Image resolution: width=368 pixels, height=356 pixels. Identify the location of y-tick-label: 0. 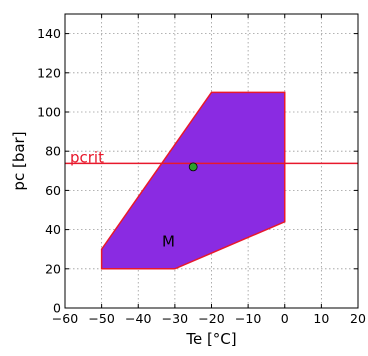
(57, 308).